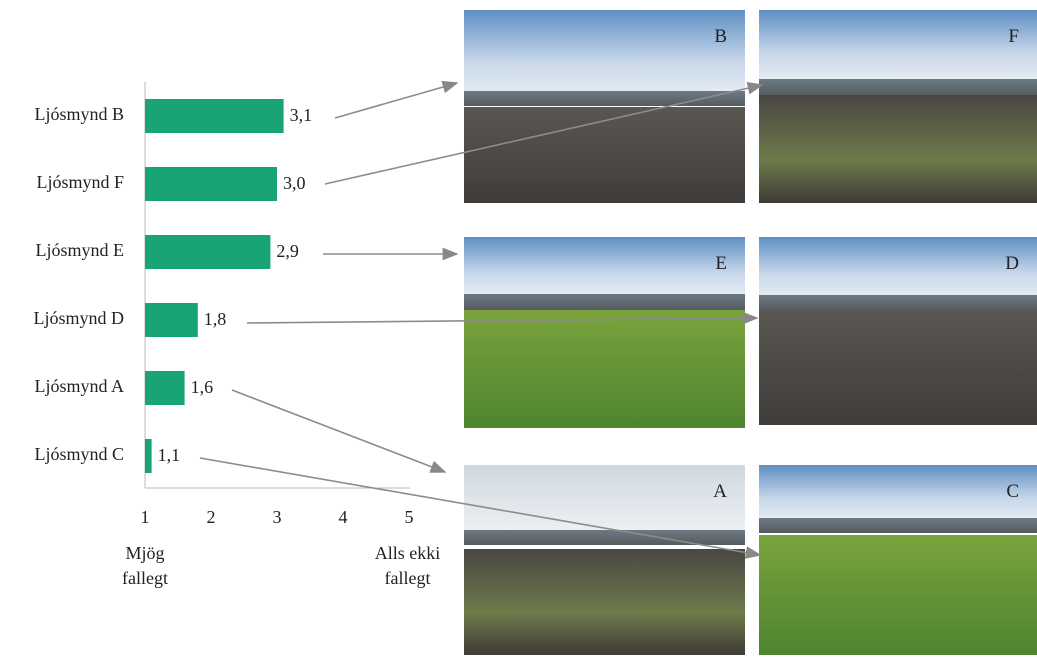 The width and height of the screenshot is (1037, 657). I want to click on x-tick-label: 2, so click(211, 517).